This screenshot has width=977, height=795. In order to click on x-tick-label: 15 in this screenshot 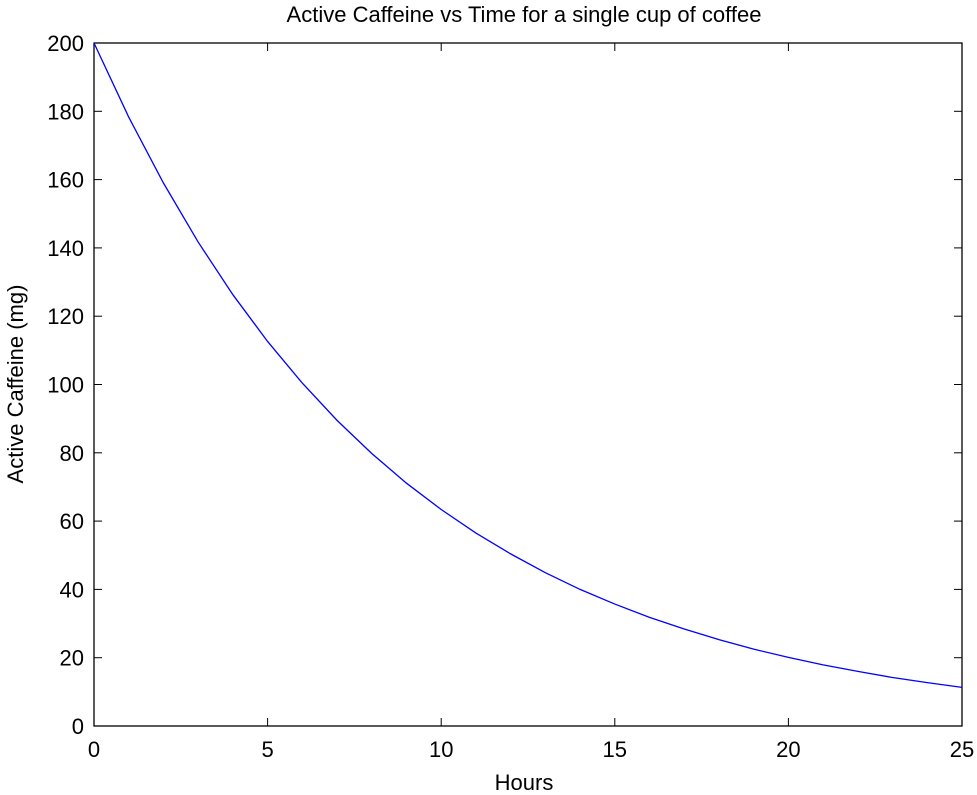, I will do `click(615, 749)`.